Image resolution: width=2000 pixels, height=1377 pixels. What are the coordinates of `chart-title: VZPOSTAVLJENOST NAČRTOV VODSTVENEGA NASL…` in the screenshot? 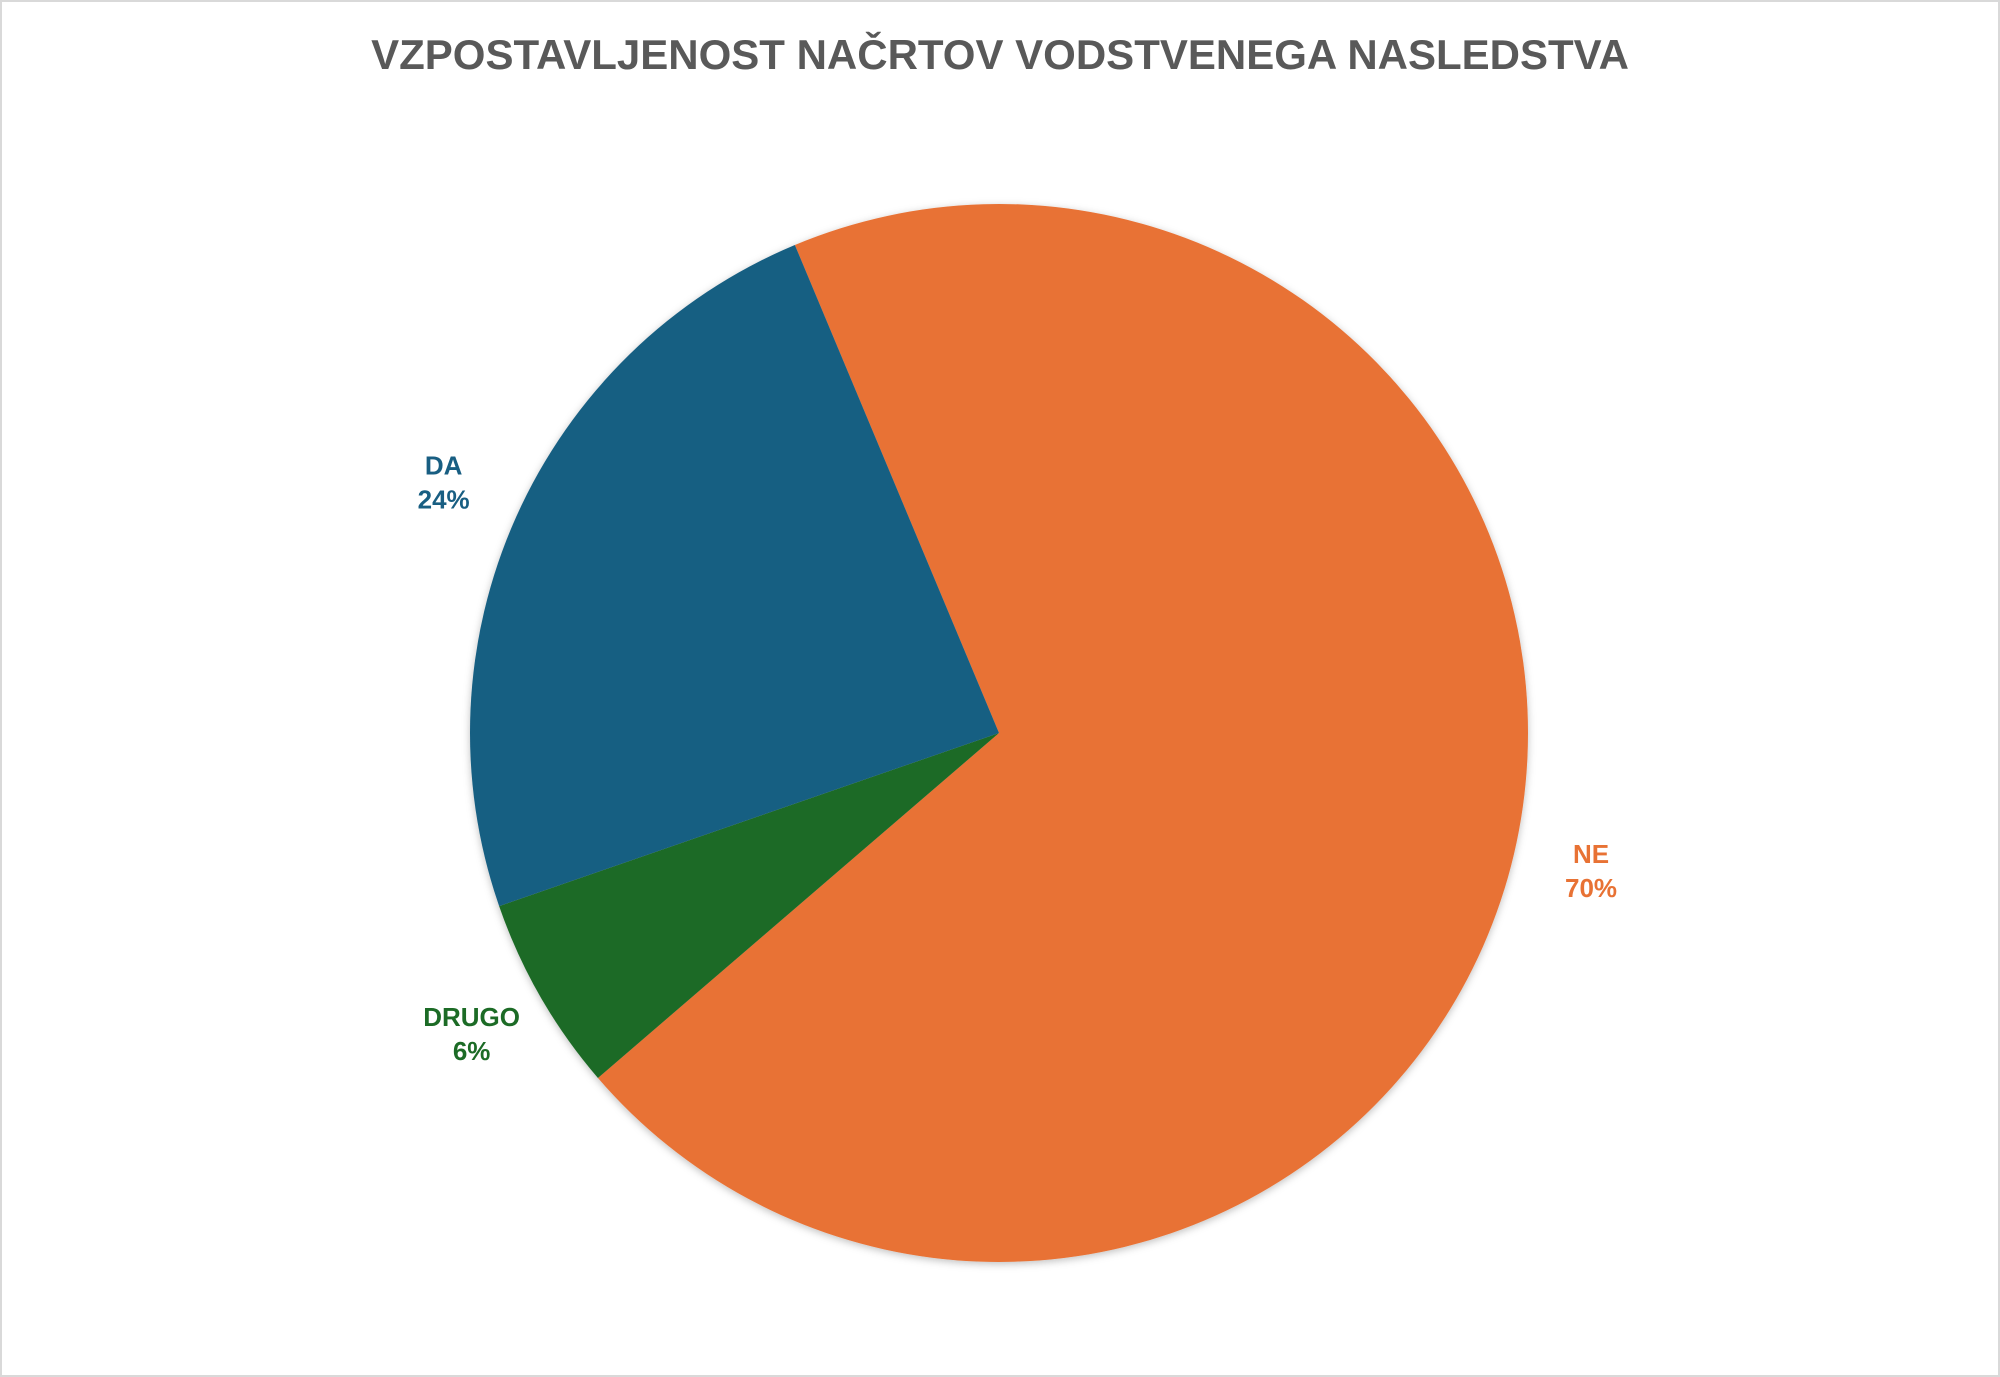 It's located at (1000, 54).